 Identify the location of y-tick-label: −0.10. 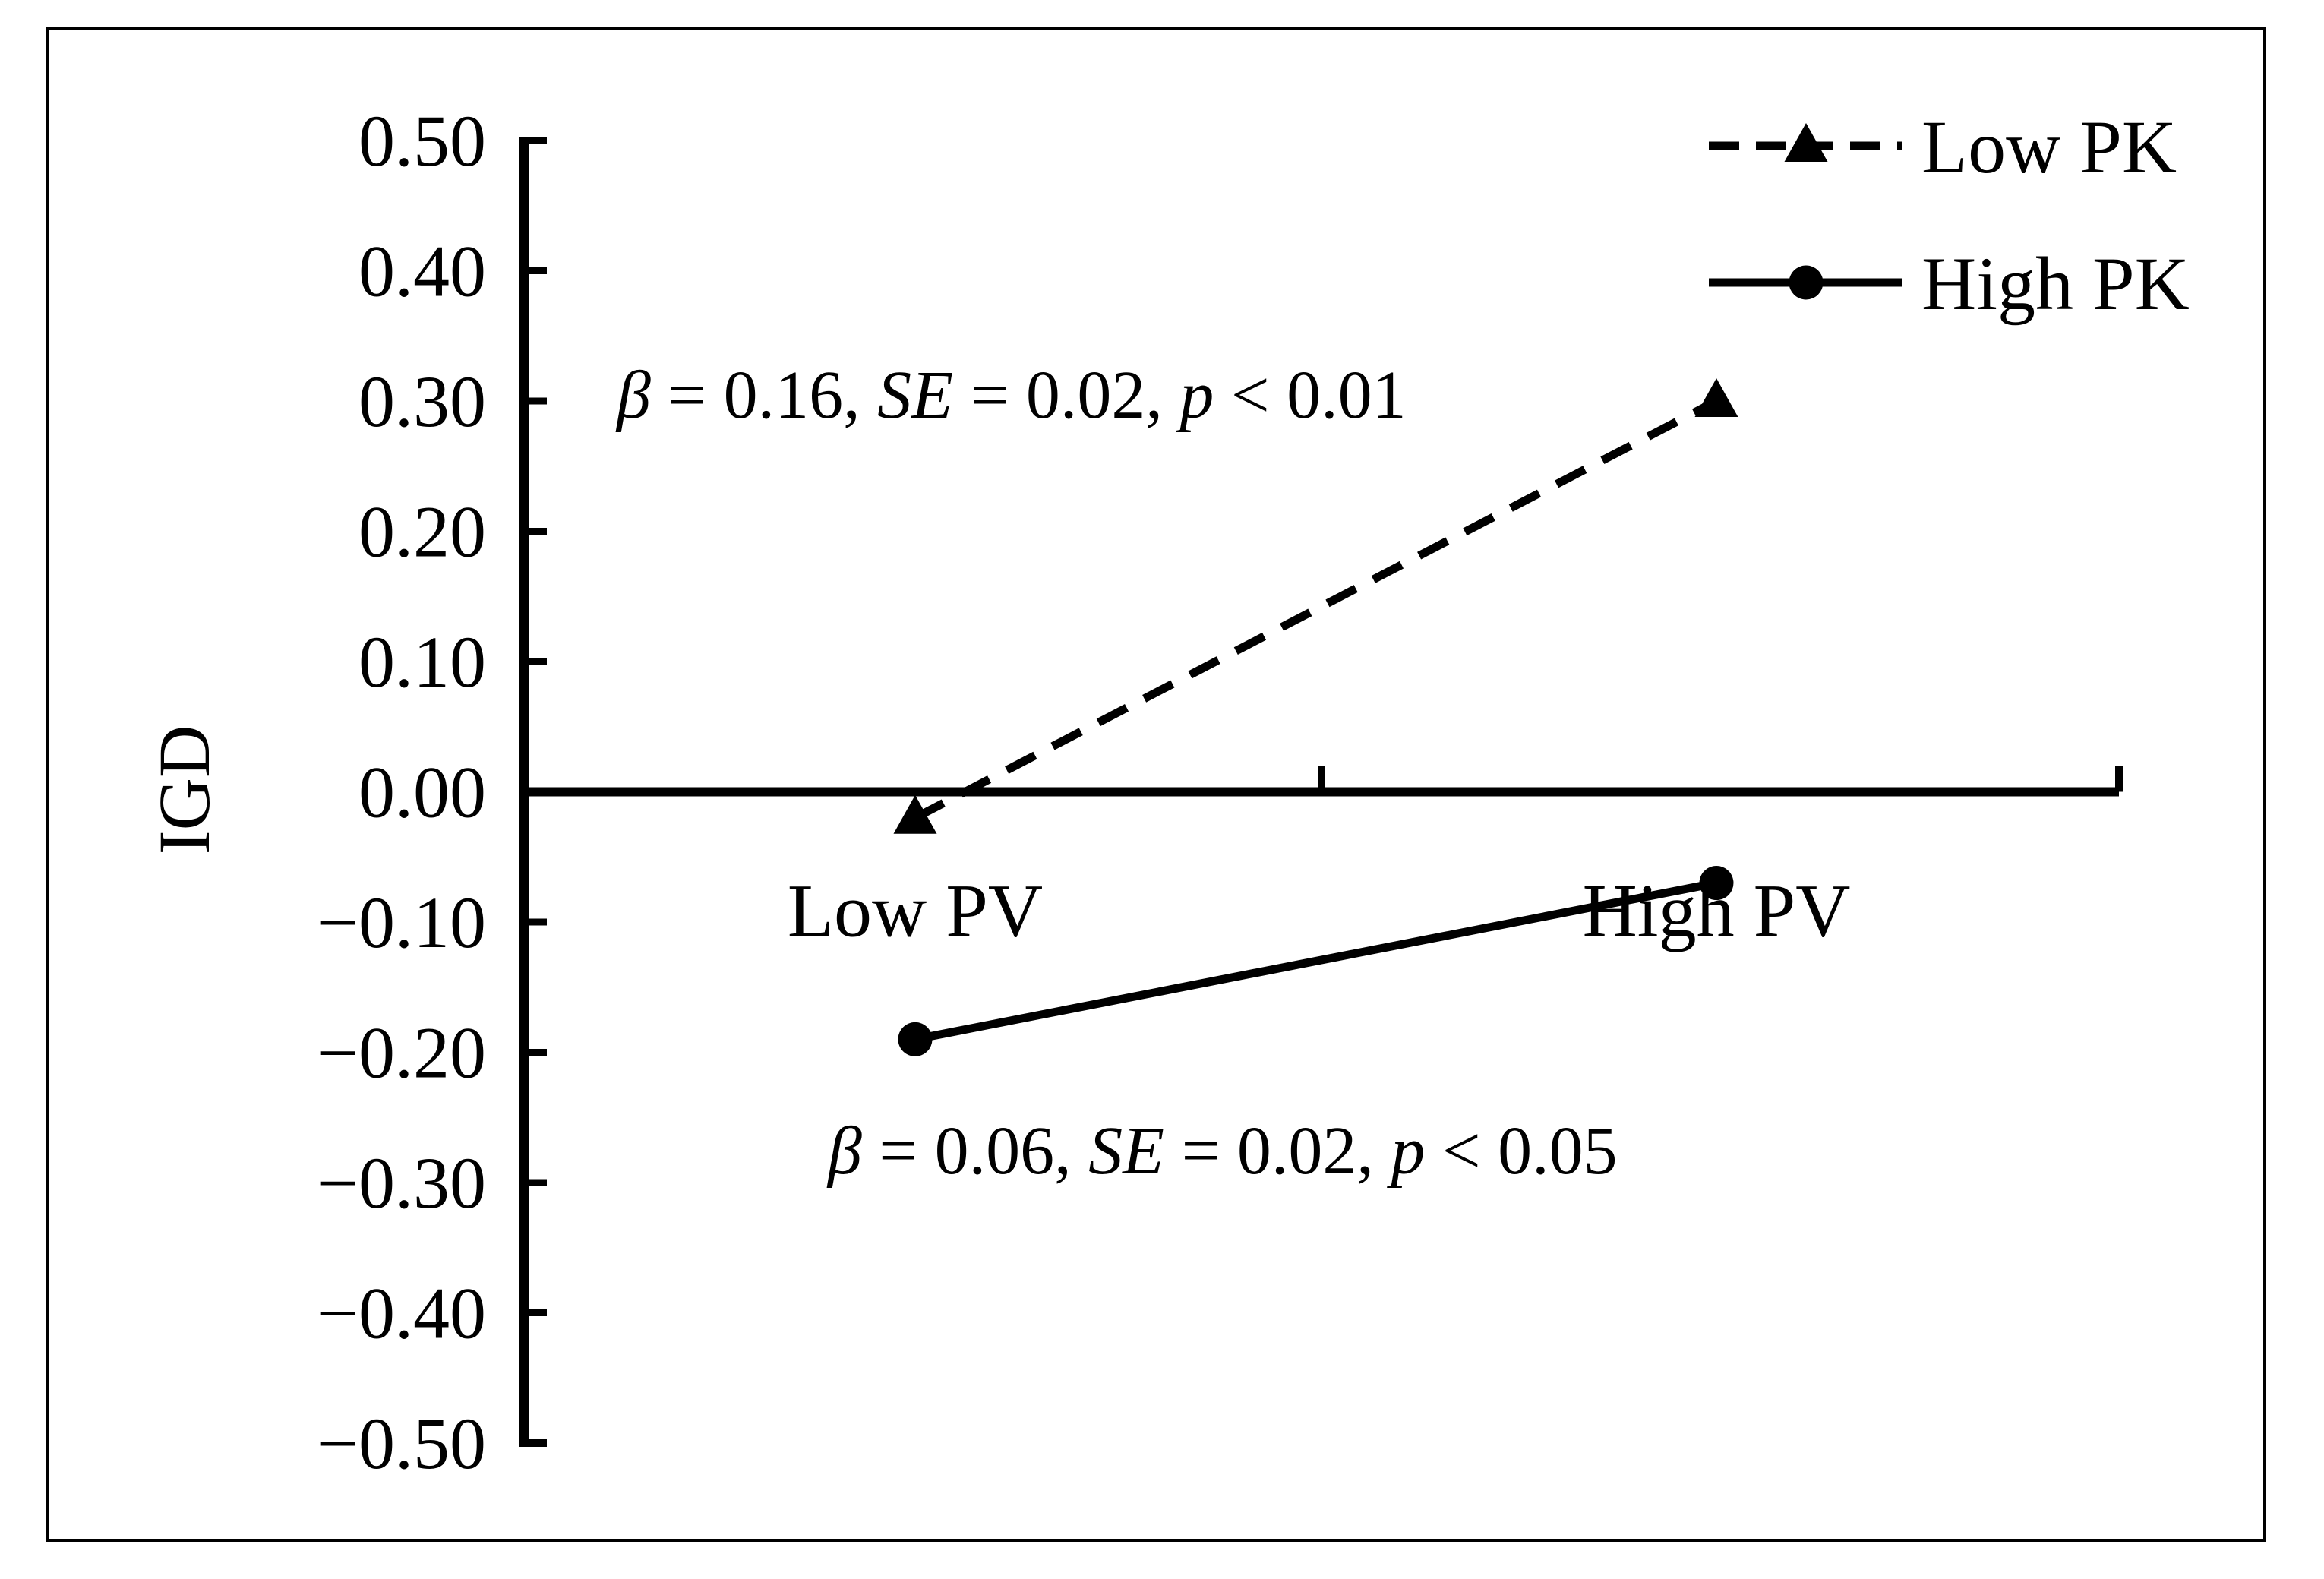
(401, 922).